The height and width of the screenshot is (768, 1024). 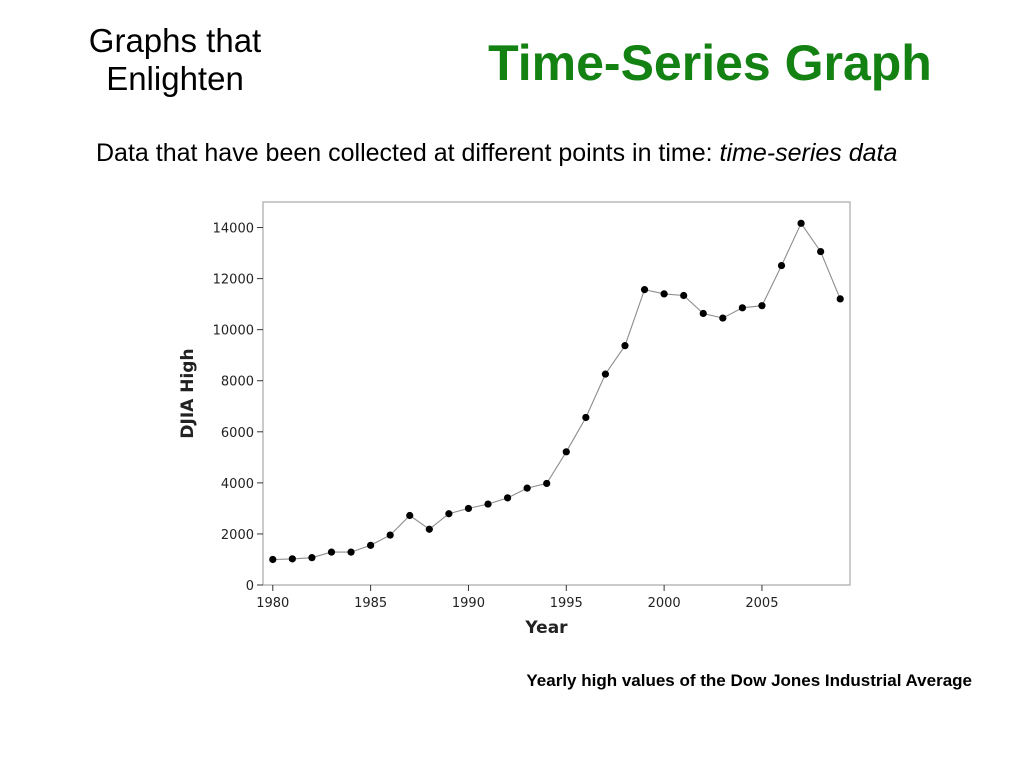 I want to click on y-tick-label: 12000, so click(x=233, y=280).